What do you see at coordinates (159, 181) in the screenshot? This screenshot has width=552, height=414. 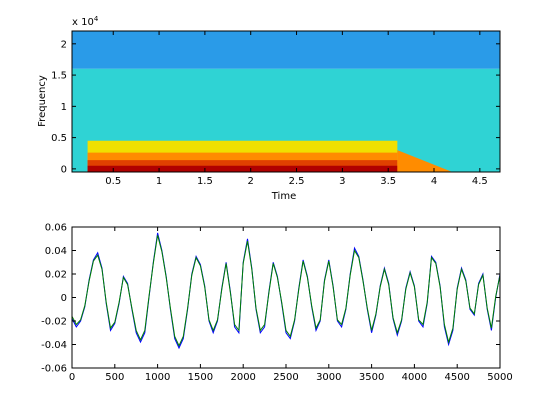 I see `spectrogram-x-tick-label-1: 1` at bounding box center [159, 181].